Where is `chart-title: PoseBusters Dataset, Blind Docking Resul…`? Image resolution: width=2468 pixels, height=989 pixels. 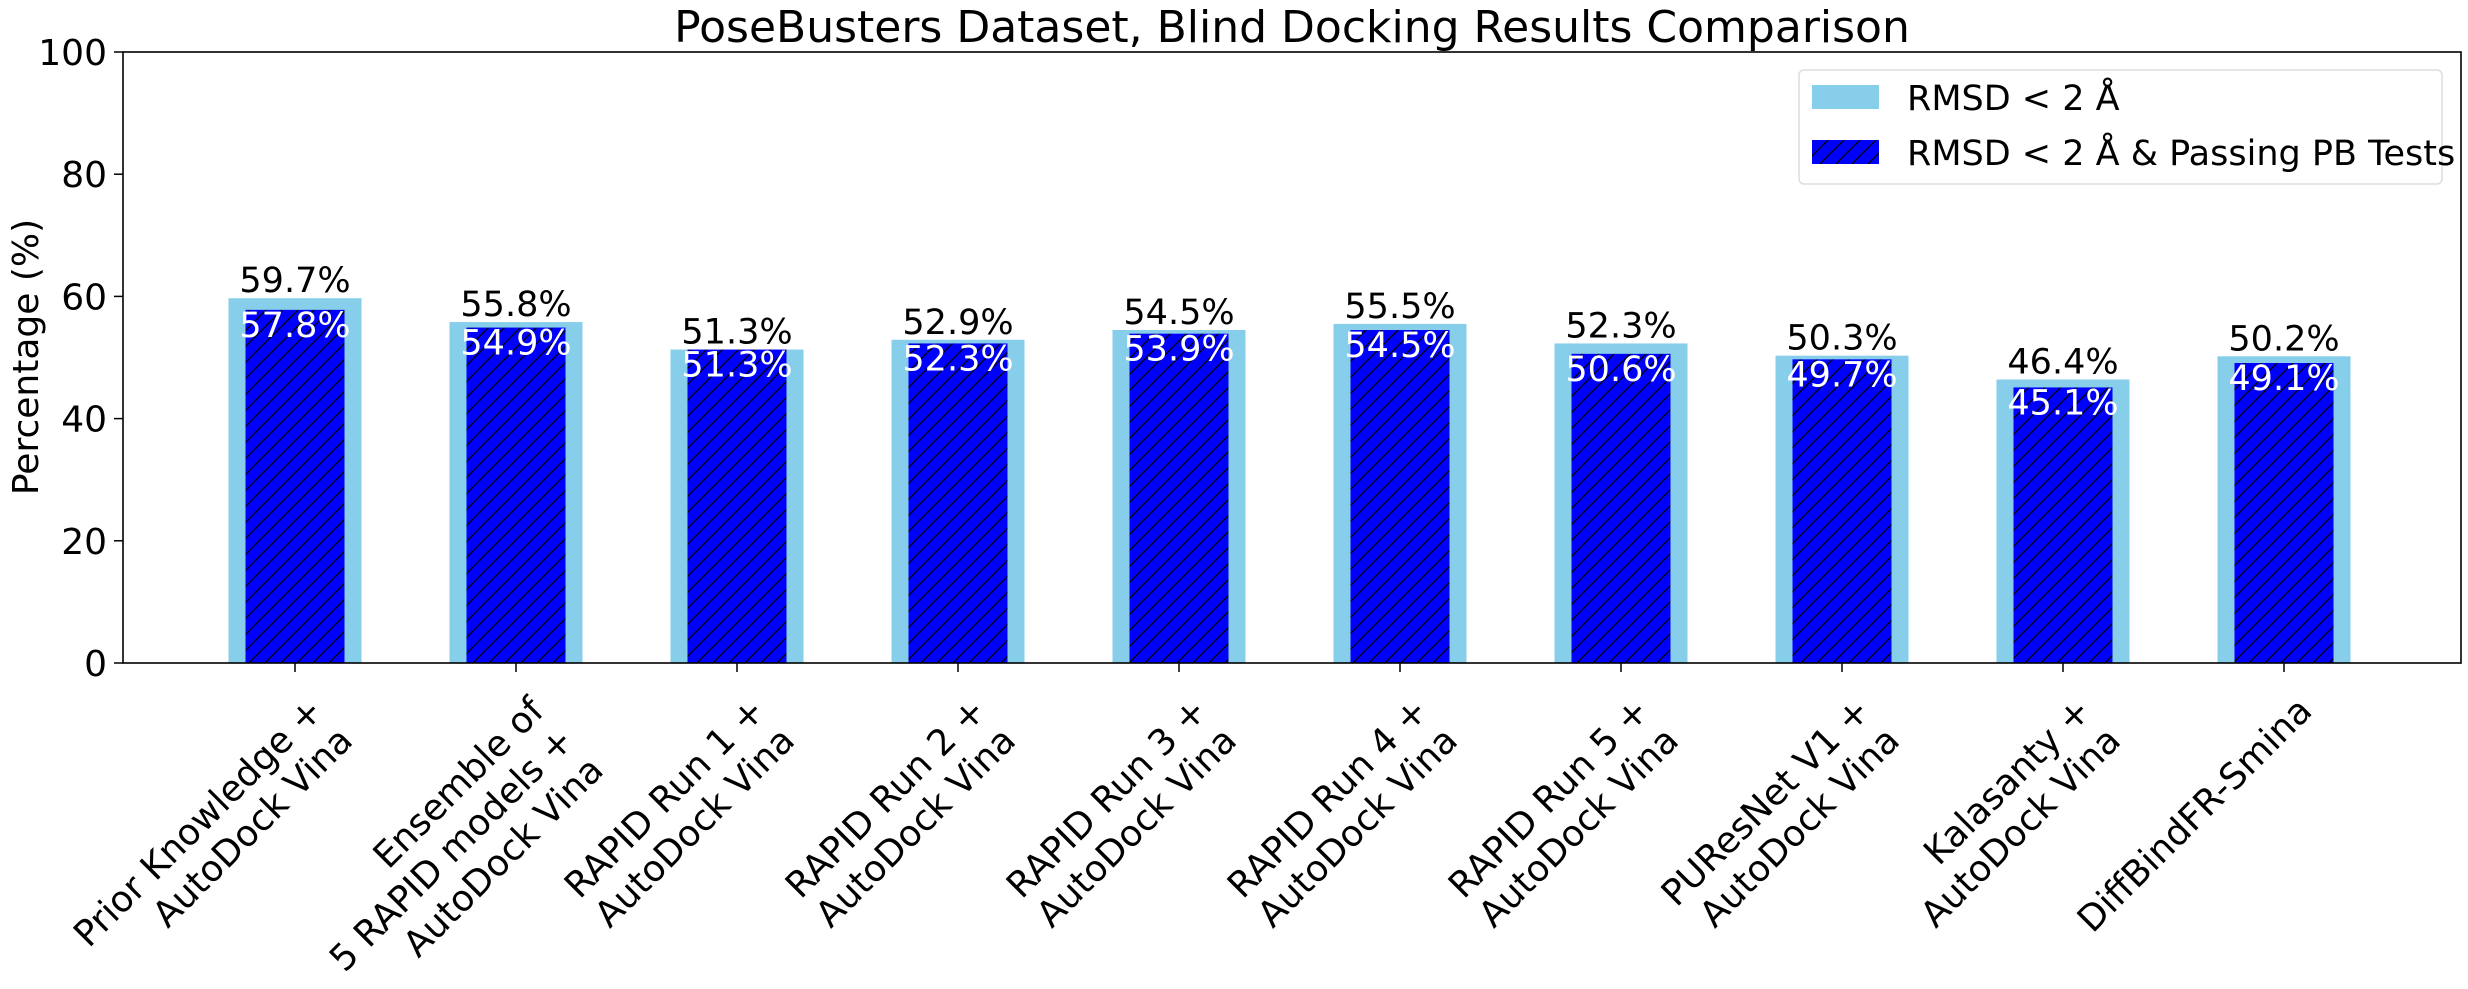
chart-title: PoseBusters Dataset, Blind Docking Resul… is located at coordinates (1292, 27).